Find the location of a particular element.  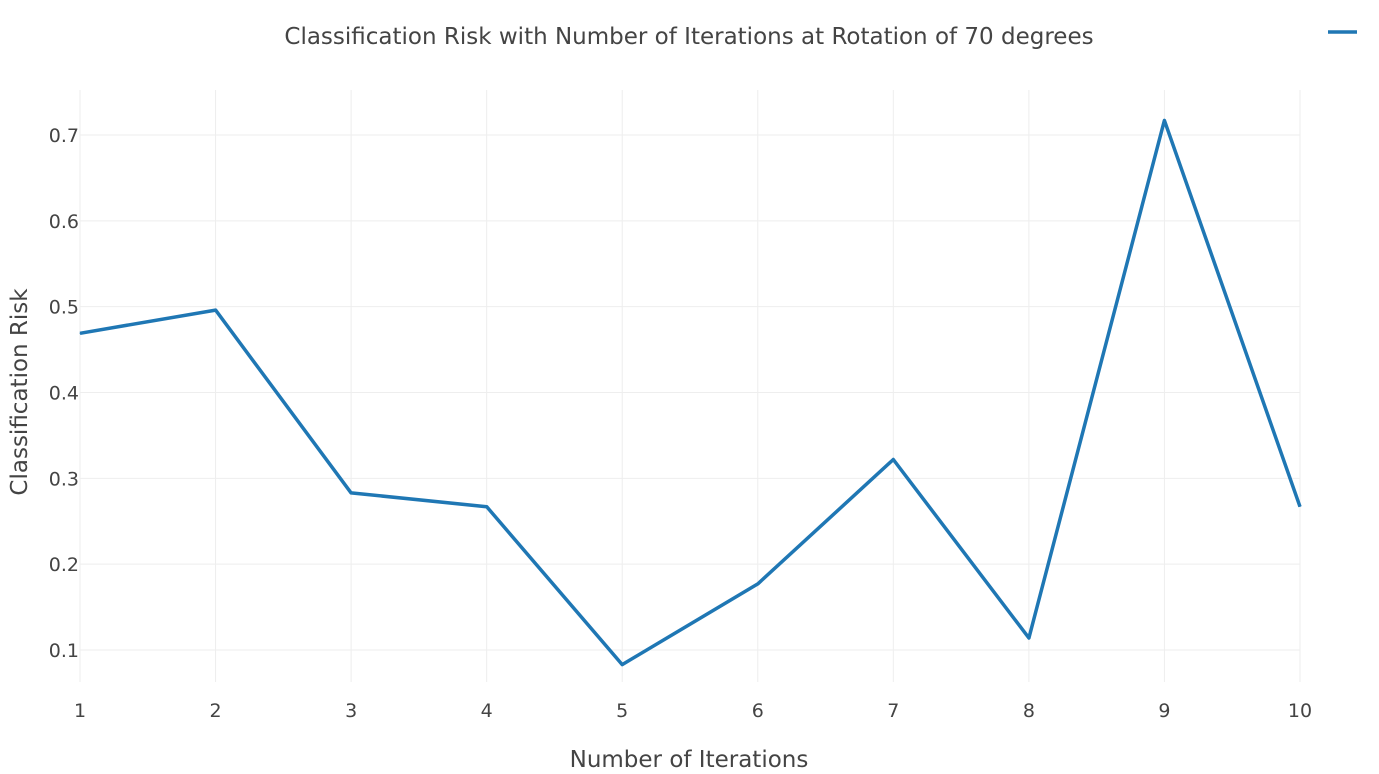

y-tick-label: 0.6 is located at coordinates (64, 222).